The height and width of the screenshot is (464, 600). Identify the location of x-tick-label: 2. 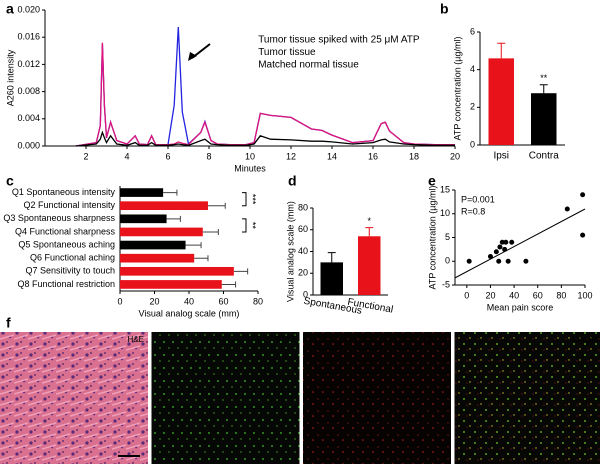
(85, 156).